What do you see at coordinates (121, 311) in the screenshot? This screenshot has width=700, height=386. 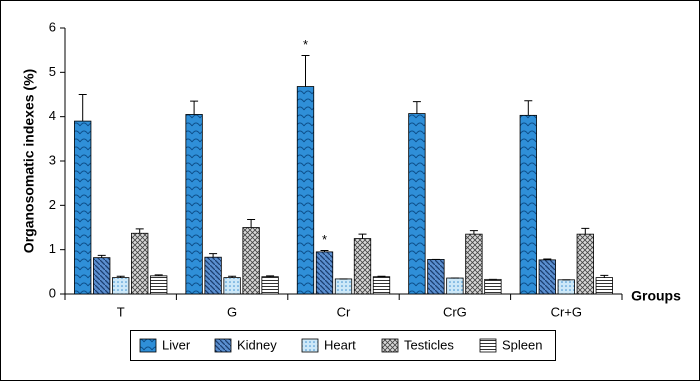 I see `x-tick-label: T` at bounding box center [121, 311].